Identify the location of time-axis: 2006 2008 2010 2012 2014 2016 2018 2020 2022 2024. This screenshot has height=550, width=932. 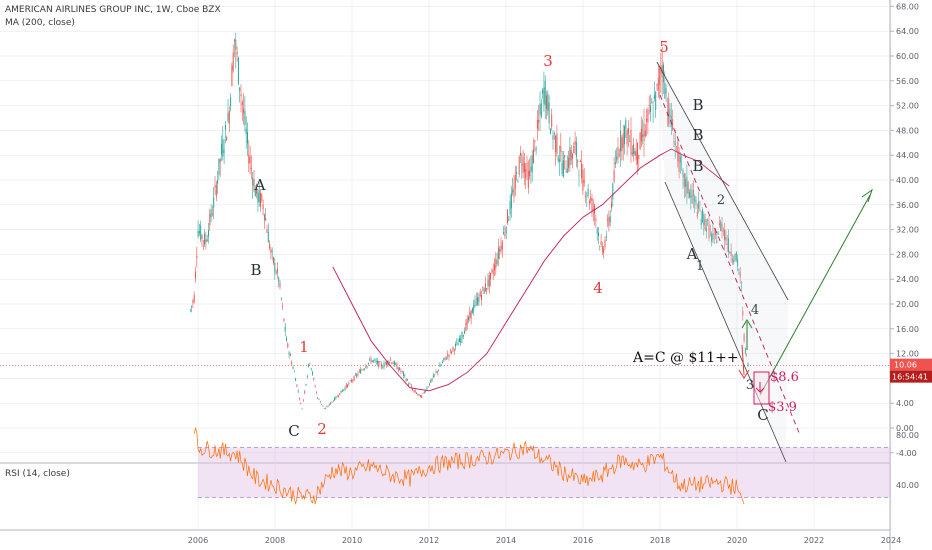
(544, 540).